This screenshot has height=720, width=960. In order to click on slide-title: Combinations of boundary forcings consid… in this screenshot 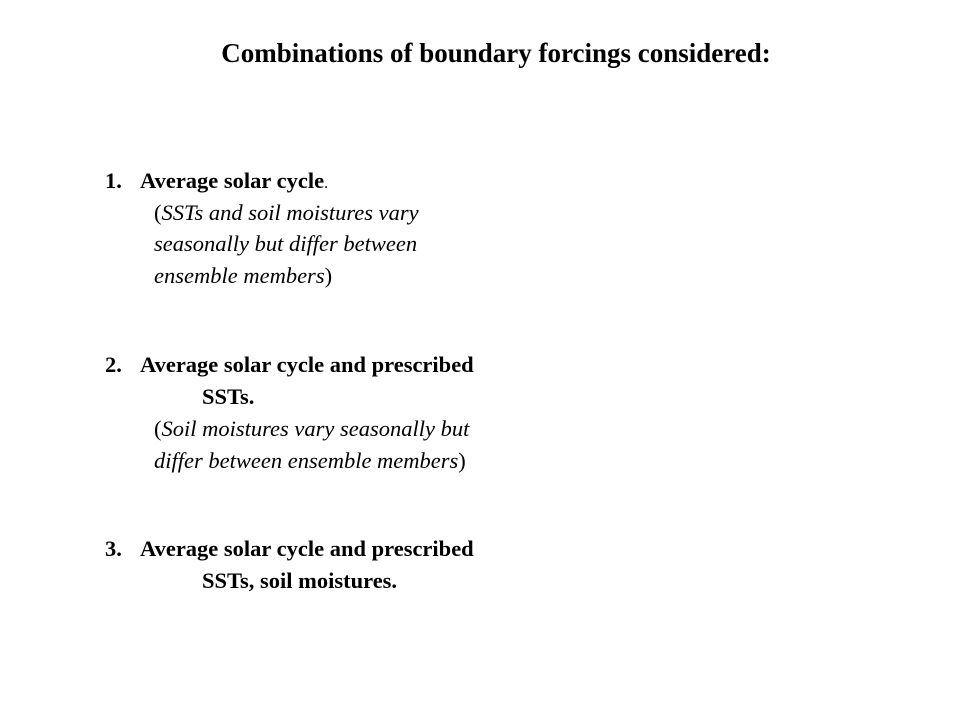, I will do `click(496, 53)`.